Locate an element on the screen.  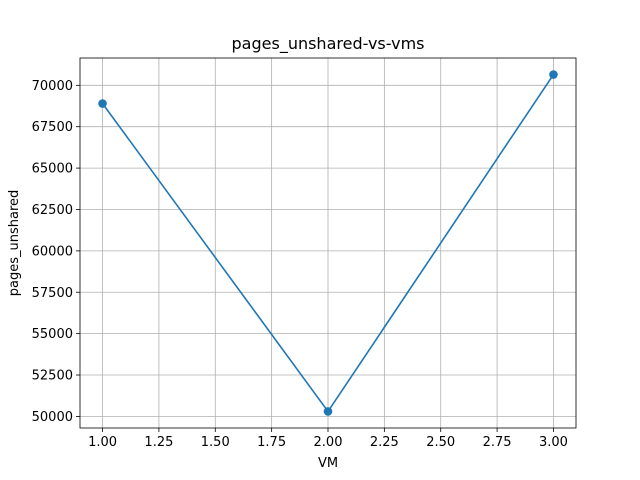
x-axis-ticks: 1.00 1.25 1.50 1.75 2.00 2.25 2.50 2.75 3.00 is located at coordinates (328, 439).